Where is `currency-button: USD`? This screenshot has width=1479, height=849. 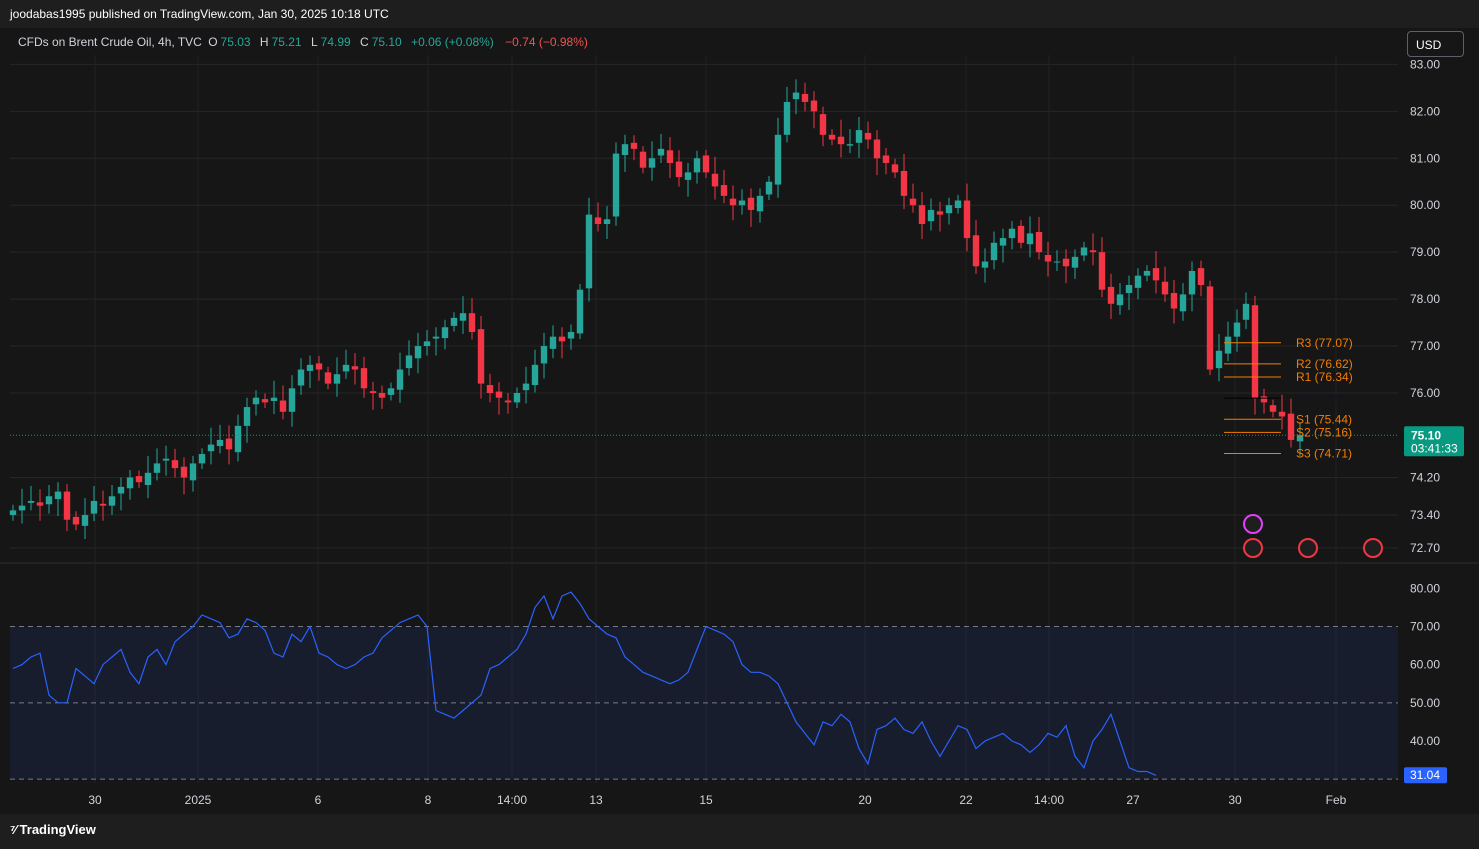
currency-button: USD is located at coordinates (1435, 44).